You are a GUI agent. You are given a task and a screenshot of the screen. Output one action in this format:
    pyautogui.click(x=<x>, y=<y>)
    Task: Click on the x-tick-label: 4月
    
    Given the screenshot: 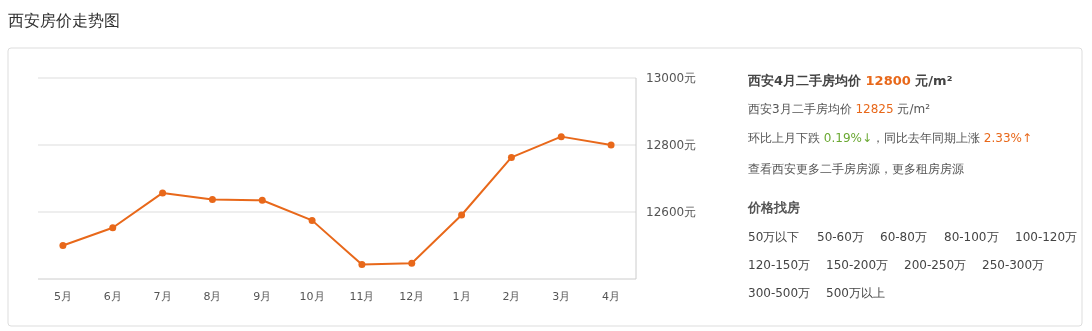 What is the action you would take?
    pyautogui.click(x=611, y=296)
    